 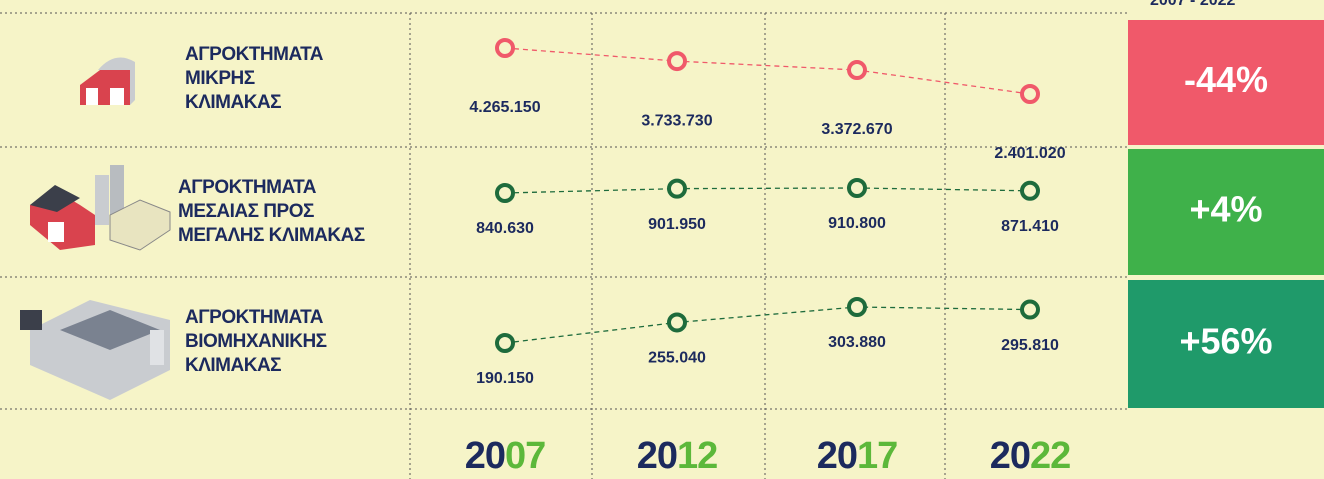 I want to click on barn-icon, so click(x=107, y=81).